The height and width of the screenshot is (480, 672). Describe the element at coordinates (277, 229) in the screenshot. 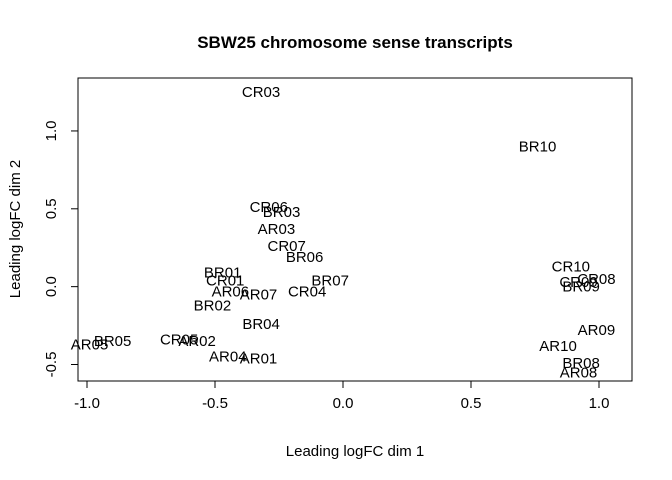

I see `point-label-ar03: AR03` at that location.